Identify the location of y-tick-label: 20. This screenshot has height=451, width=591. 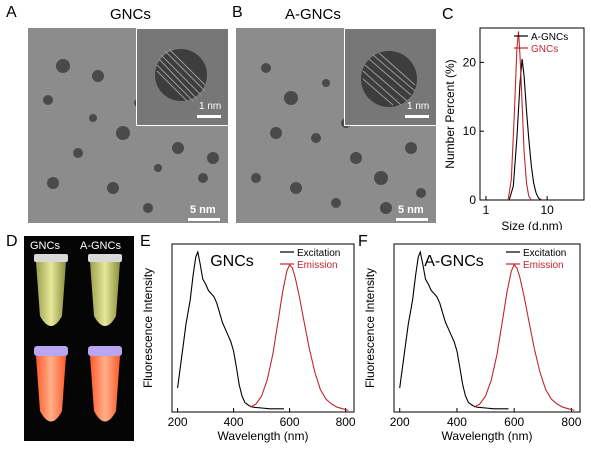
(470, 62).